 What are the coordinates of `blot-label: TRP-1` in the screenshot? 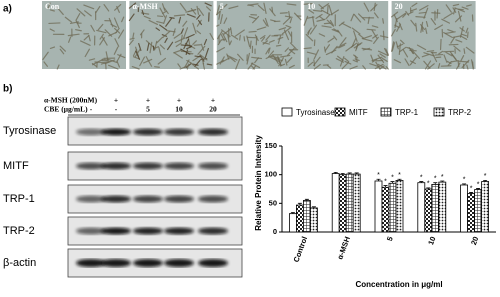 It's located at (19, 199).